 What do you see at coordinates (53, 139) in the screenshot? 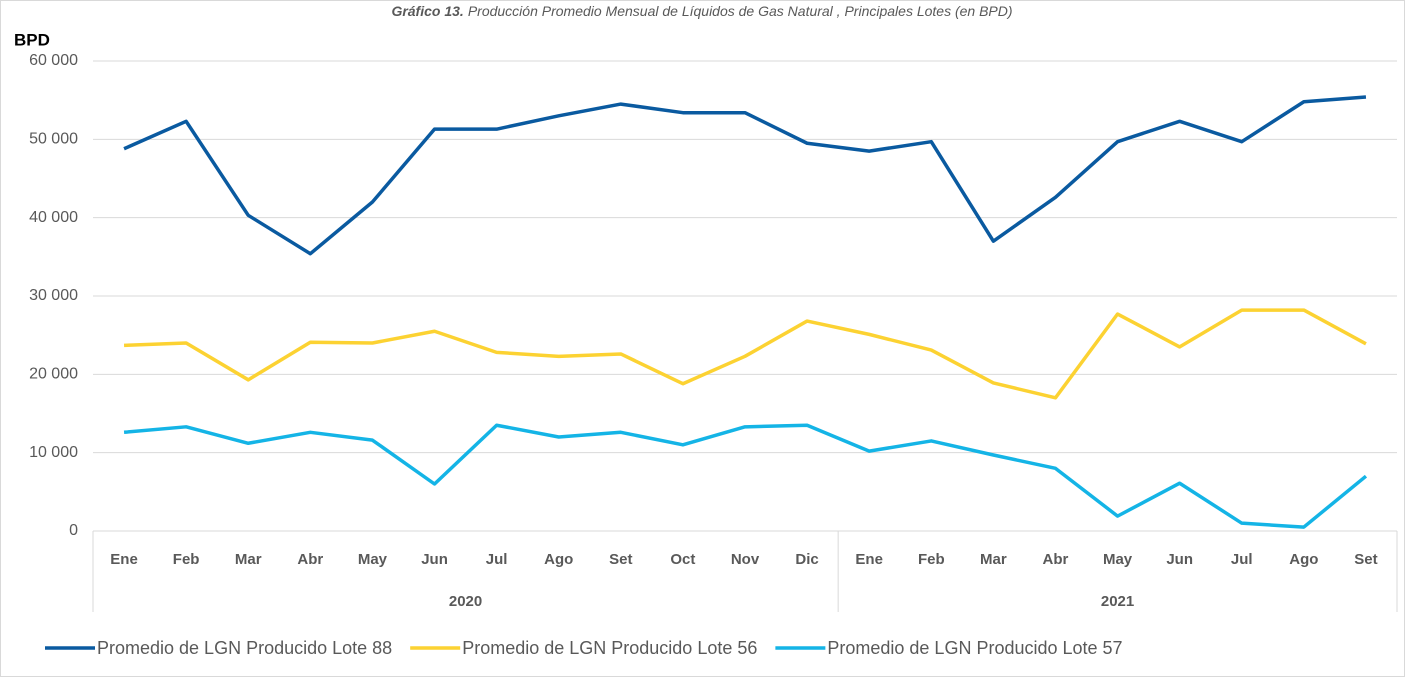
I see `y-tick-label: 50 000` at bounding box center [53, 139].